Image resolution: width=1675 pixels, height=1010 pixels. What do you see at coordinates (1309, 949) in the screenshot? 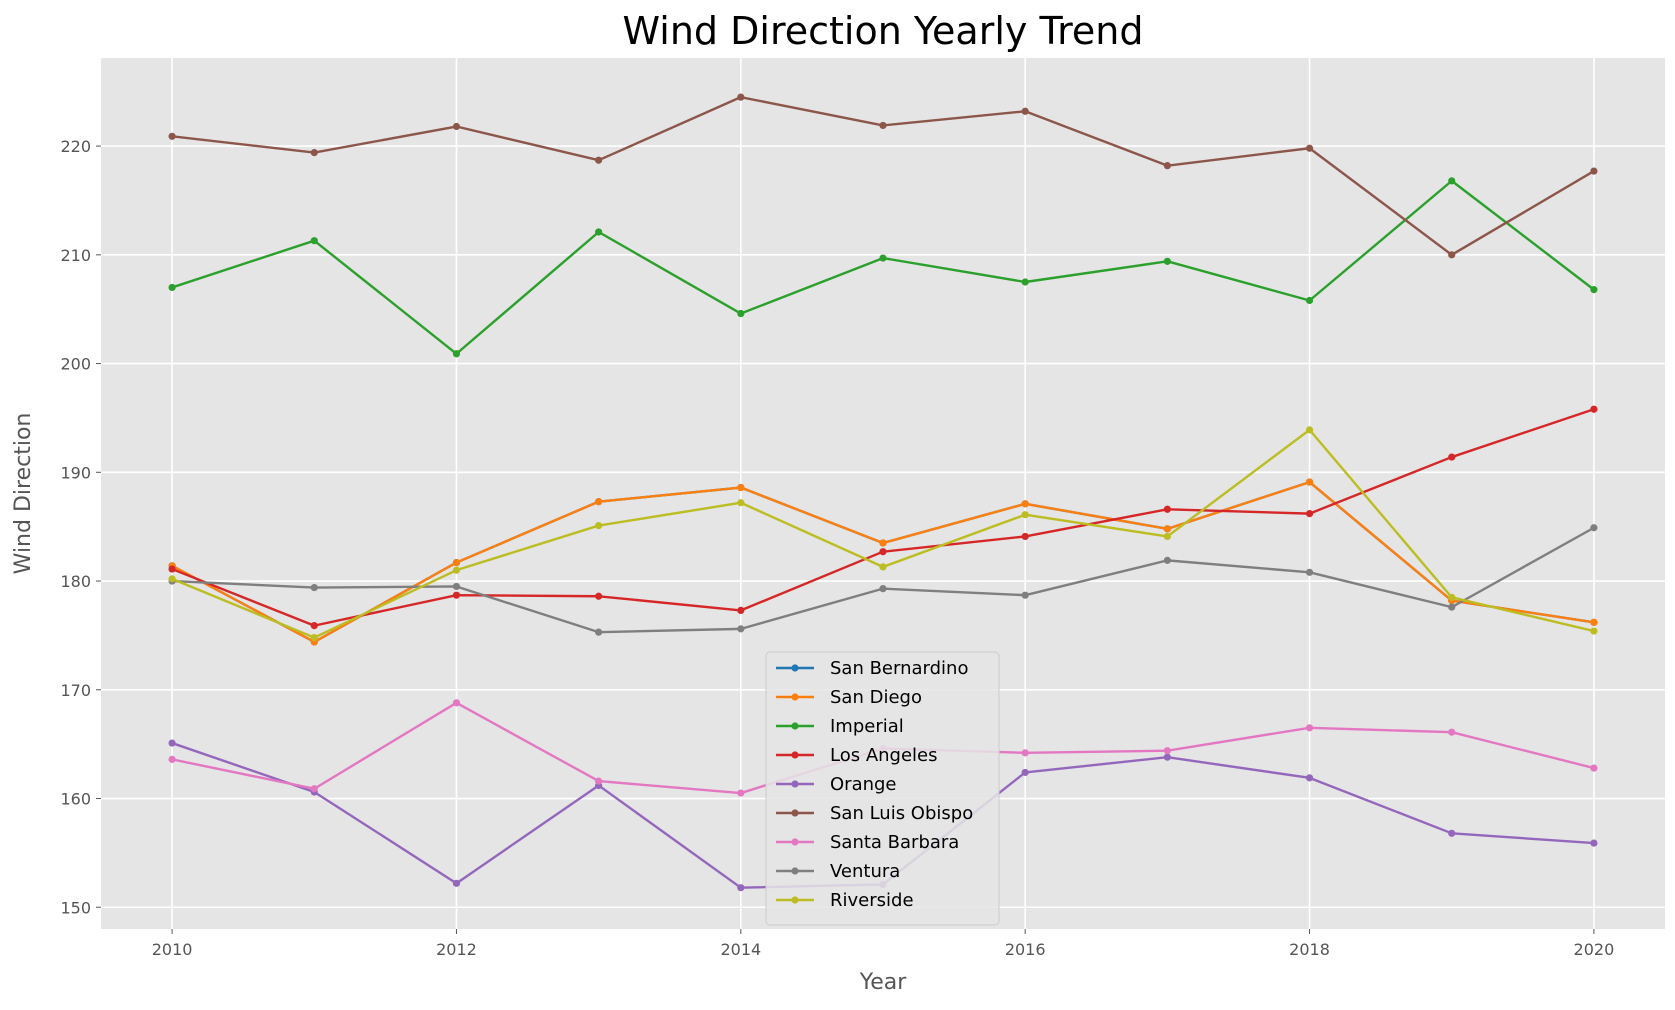
I see `x-tick-label: 2018` at bounding box center [1309, 949].